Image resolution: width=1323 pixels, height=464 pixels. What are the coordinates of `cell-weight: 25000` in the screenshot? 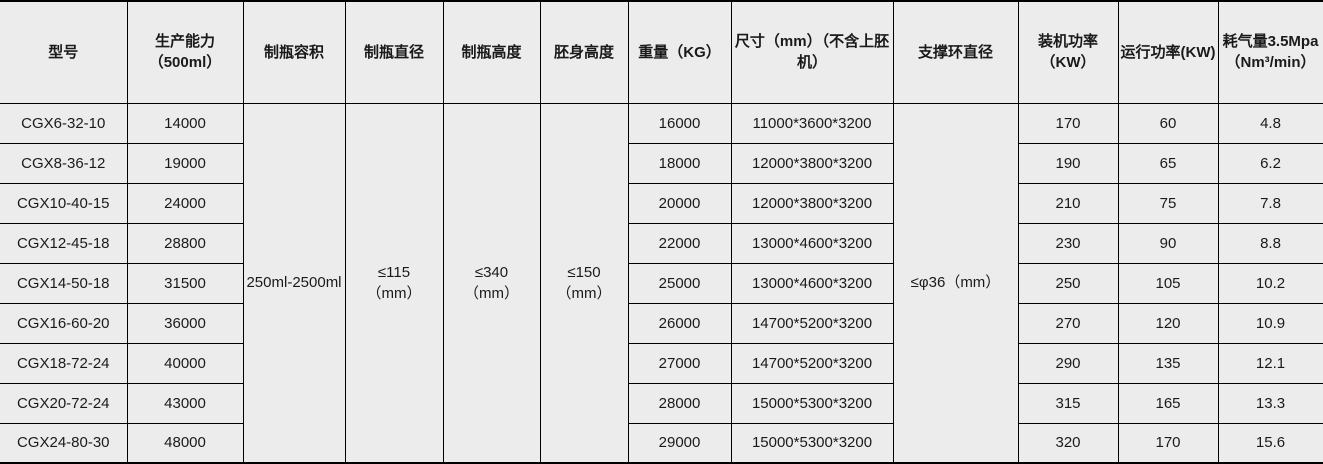 It's located at (679, 283).